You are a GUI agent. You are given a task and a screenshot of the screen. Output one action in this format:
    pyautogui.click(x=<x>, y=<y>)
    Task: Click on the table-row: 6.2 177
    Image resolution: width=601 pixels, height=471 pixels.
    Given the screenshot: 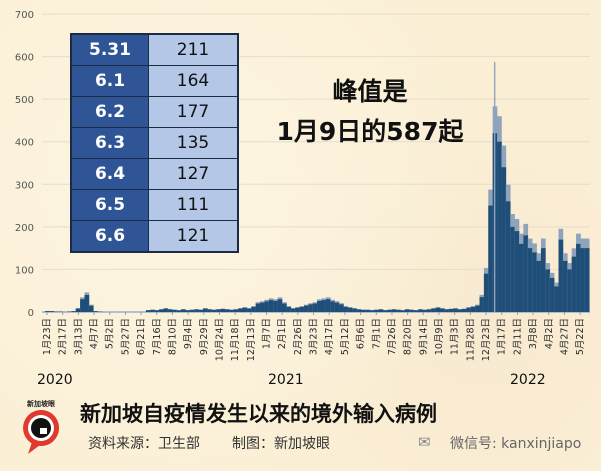 What is the action you would take?
    pyautogui.click(x=154, y=112)
    